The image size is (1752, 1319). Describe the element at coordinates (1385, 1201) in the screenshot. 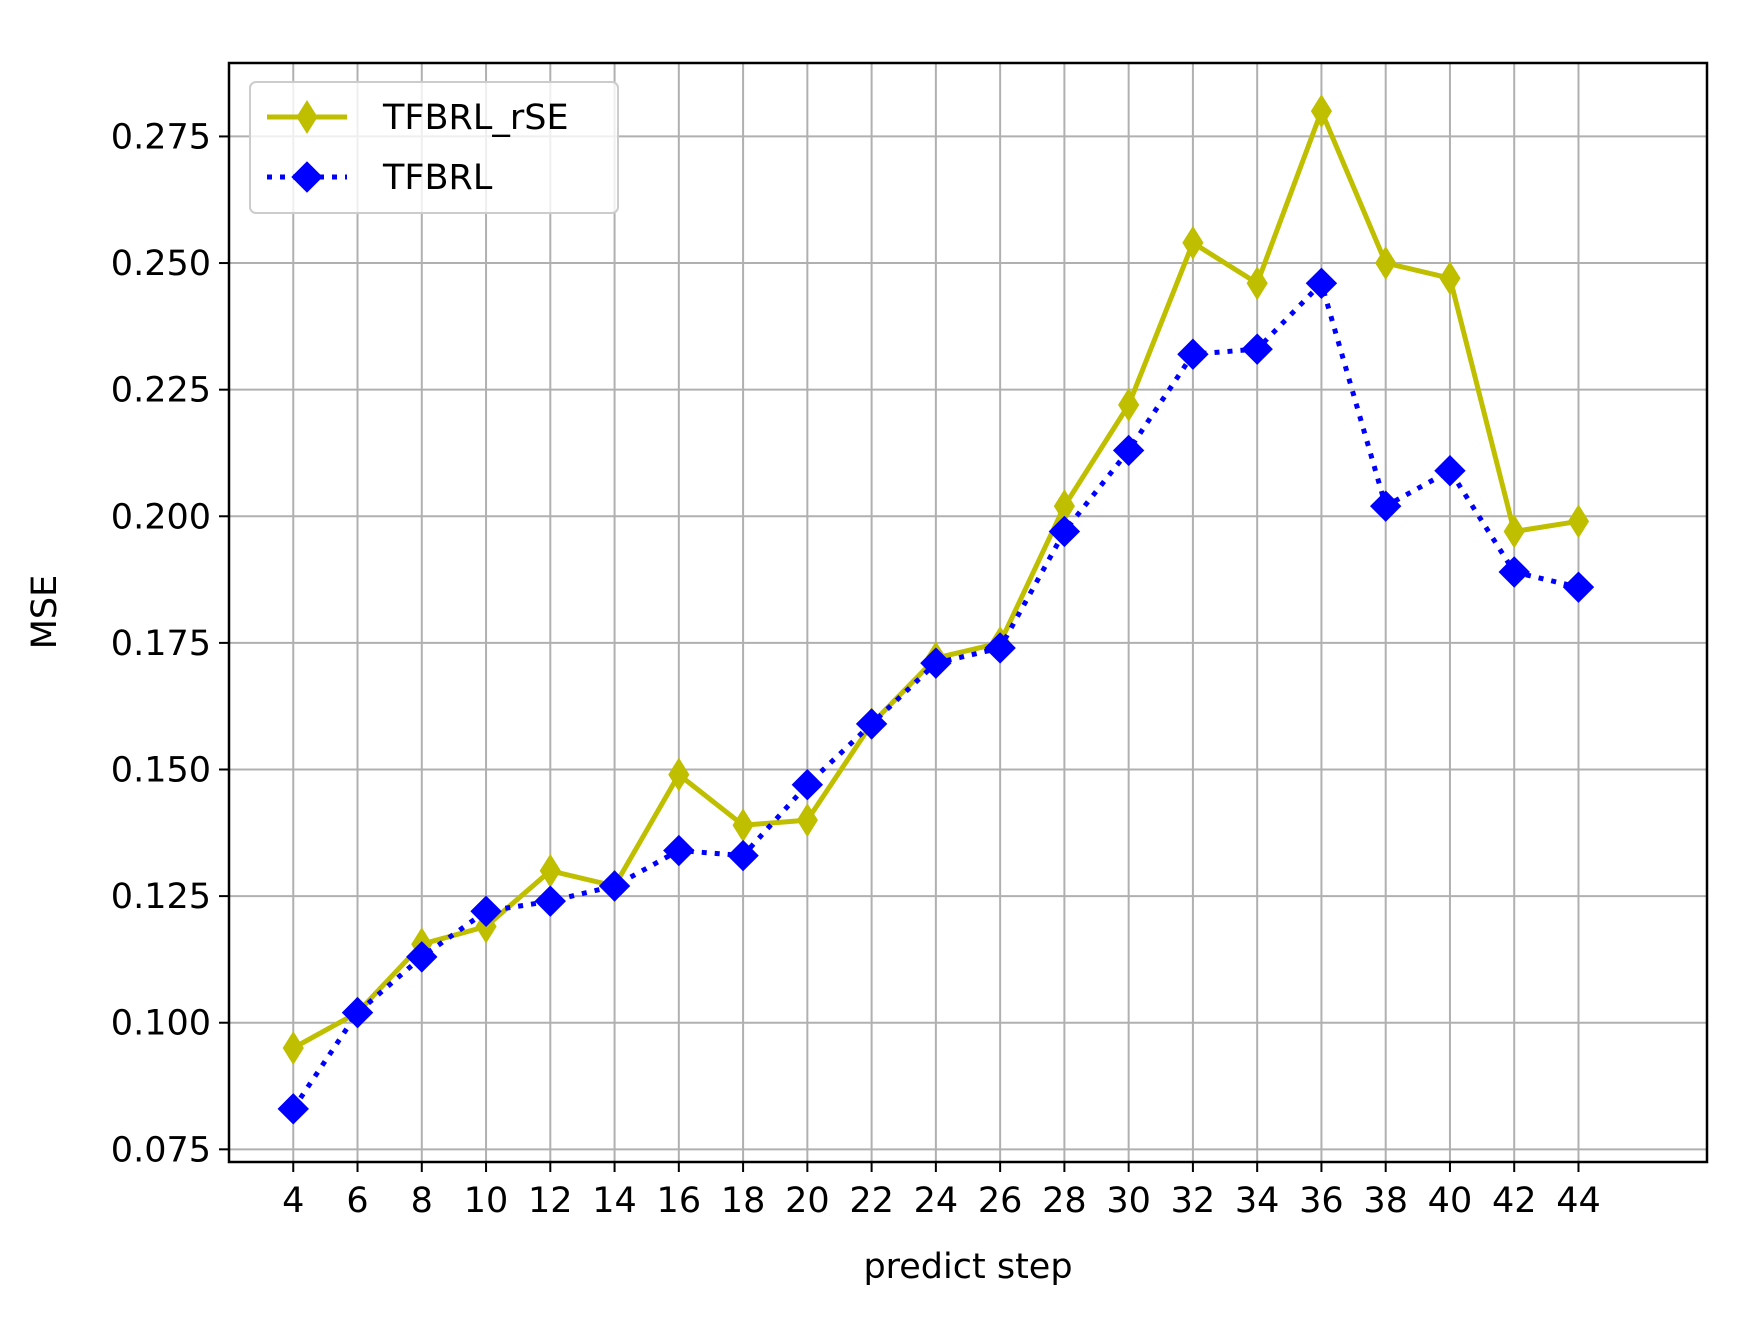

I see `x-tick-label: 38` at that location.